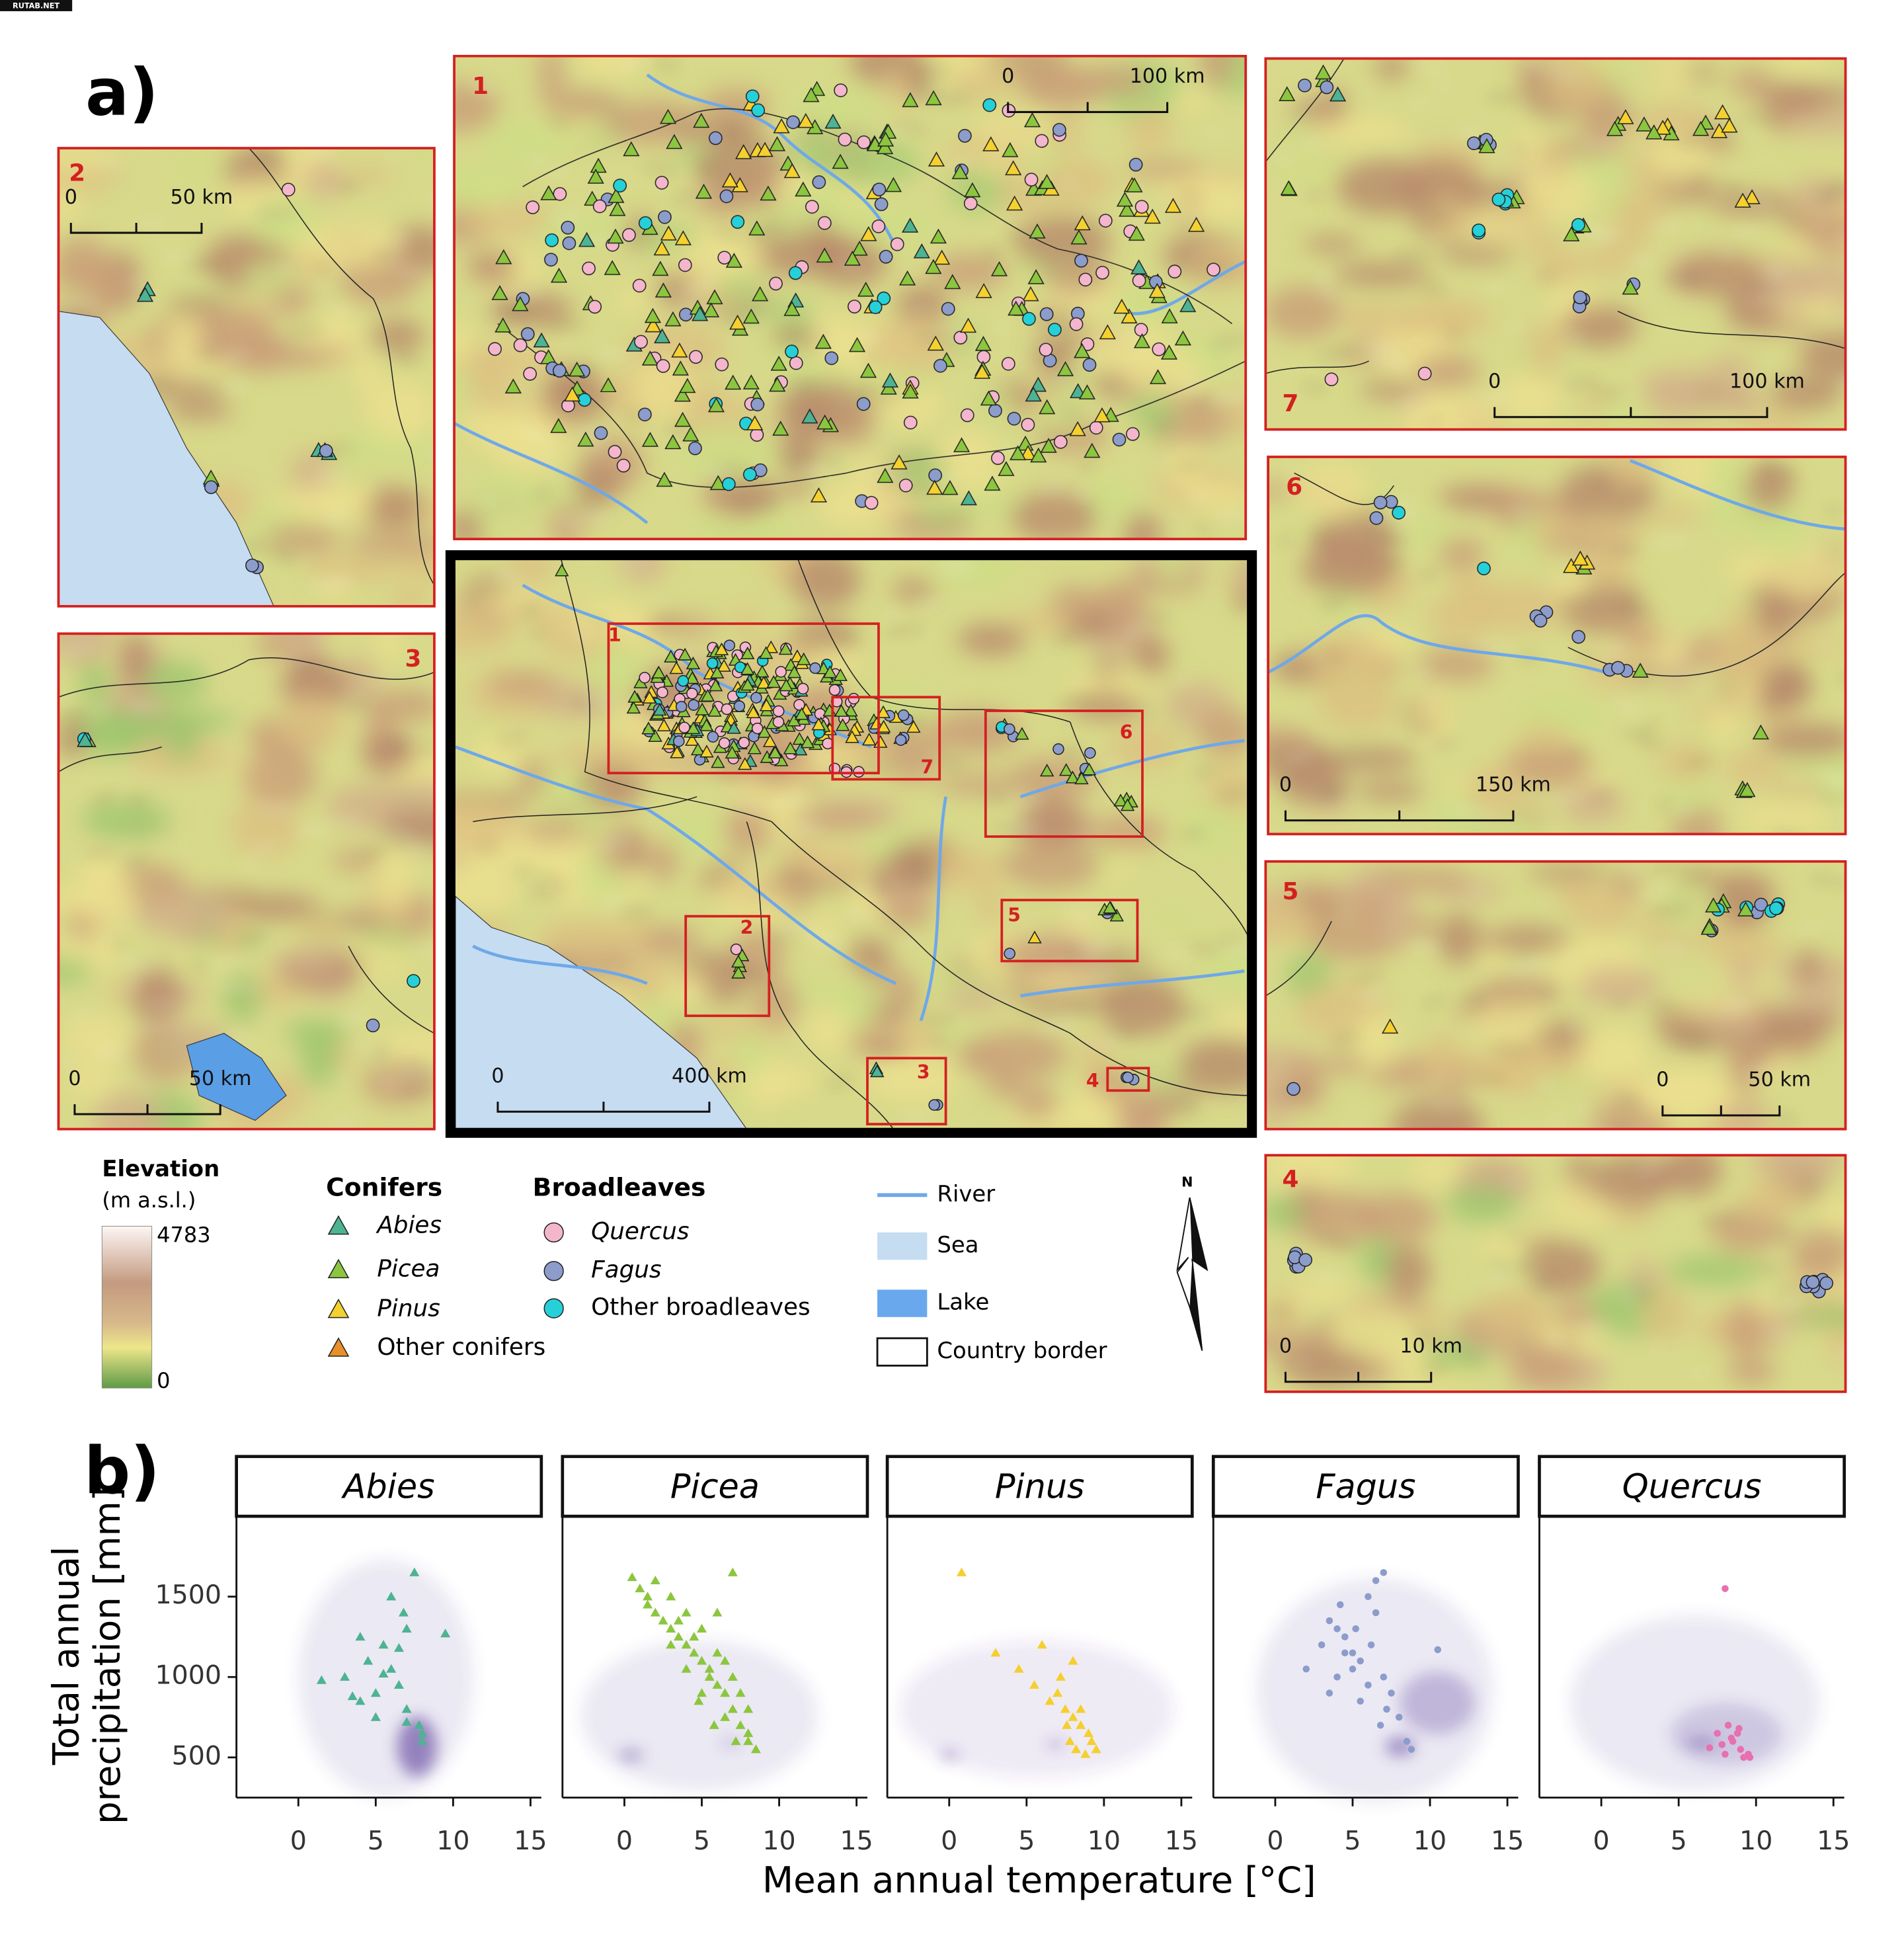 This screenshot has width=1904, height=1942. Describe the element at coordinates (36, 5) in the screenshot. I see `watermark-bg` at that location.